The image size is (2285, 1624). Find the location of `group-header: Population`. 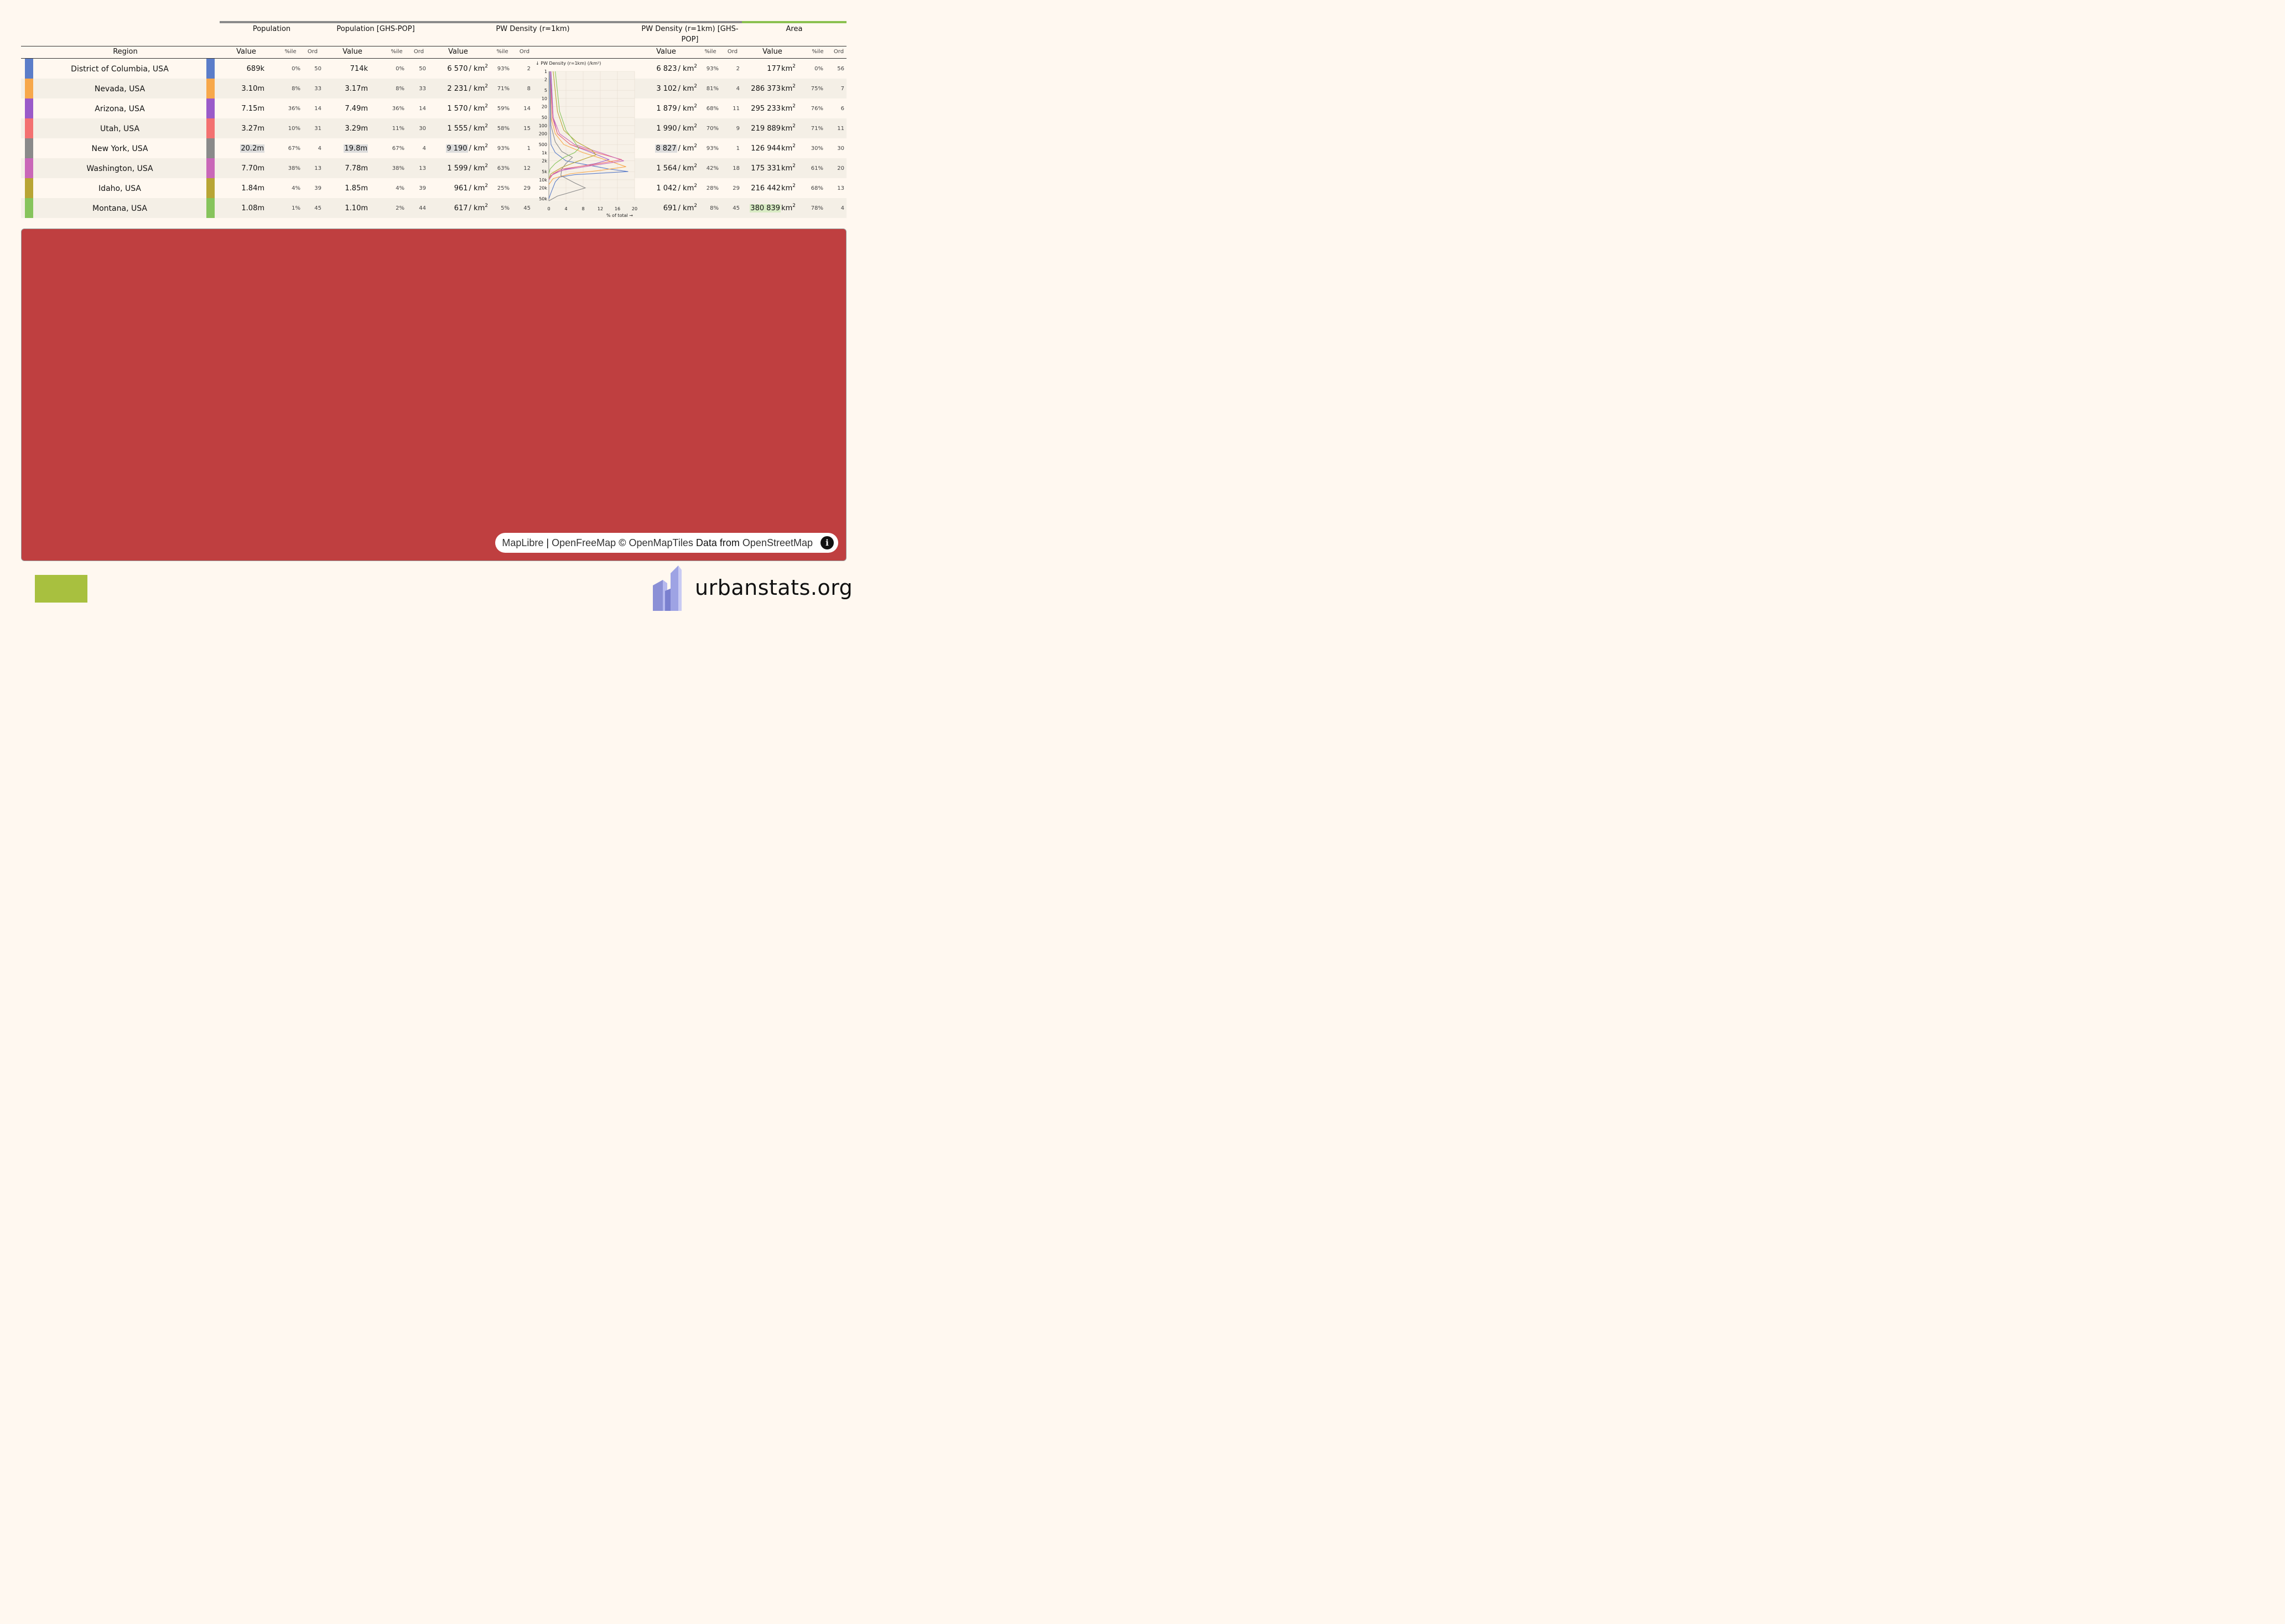

group-header: Population is located at coordinates (271, 29).